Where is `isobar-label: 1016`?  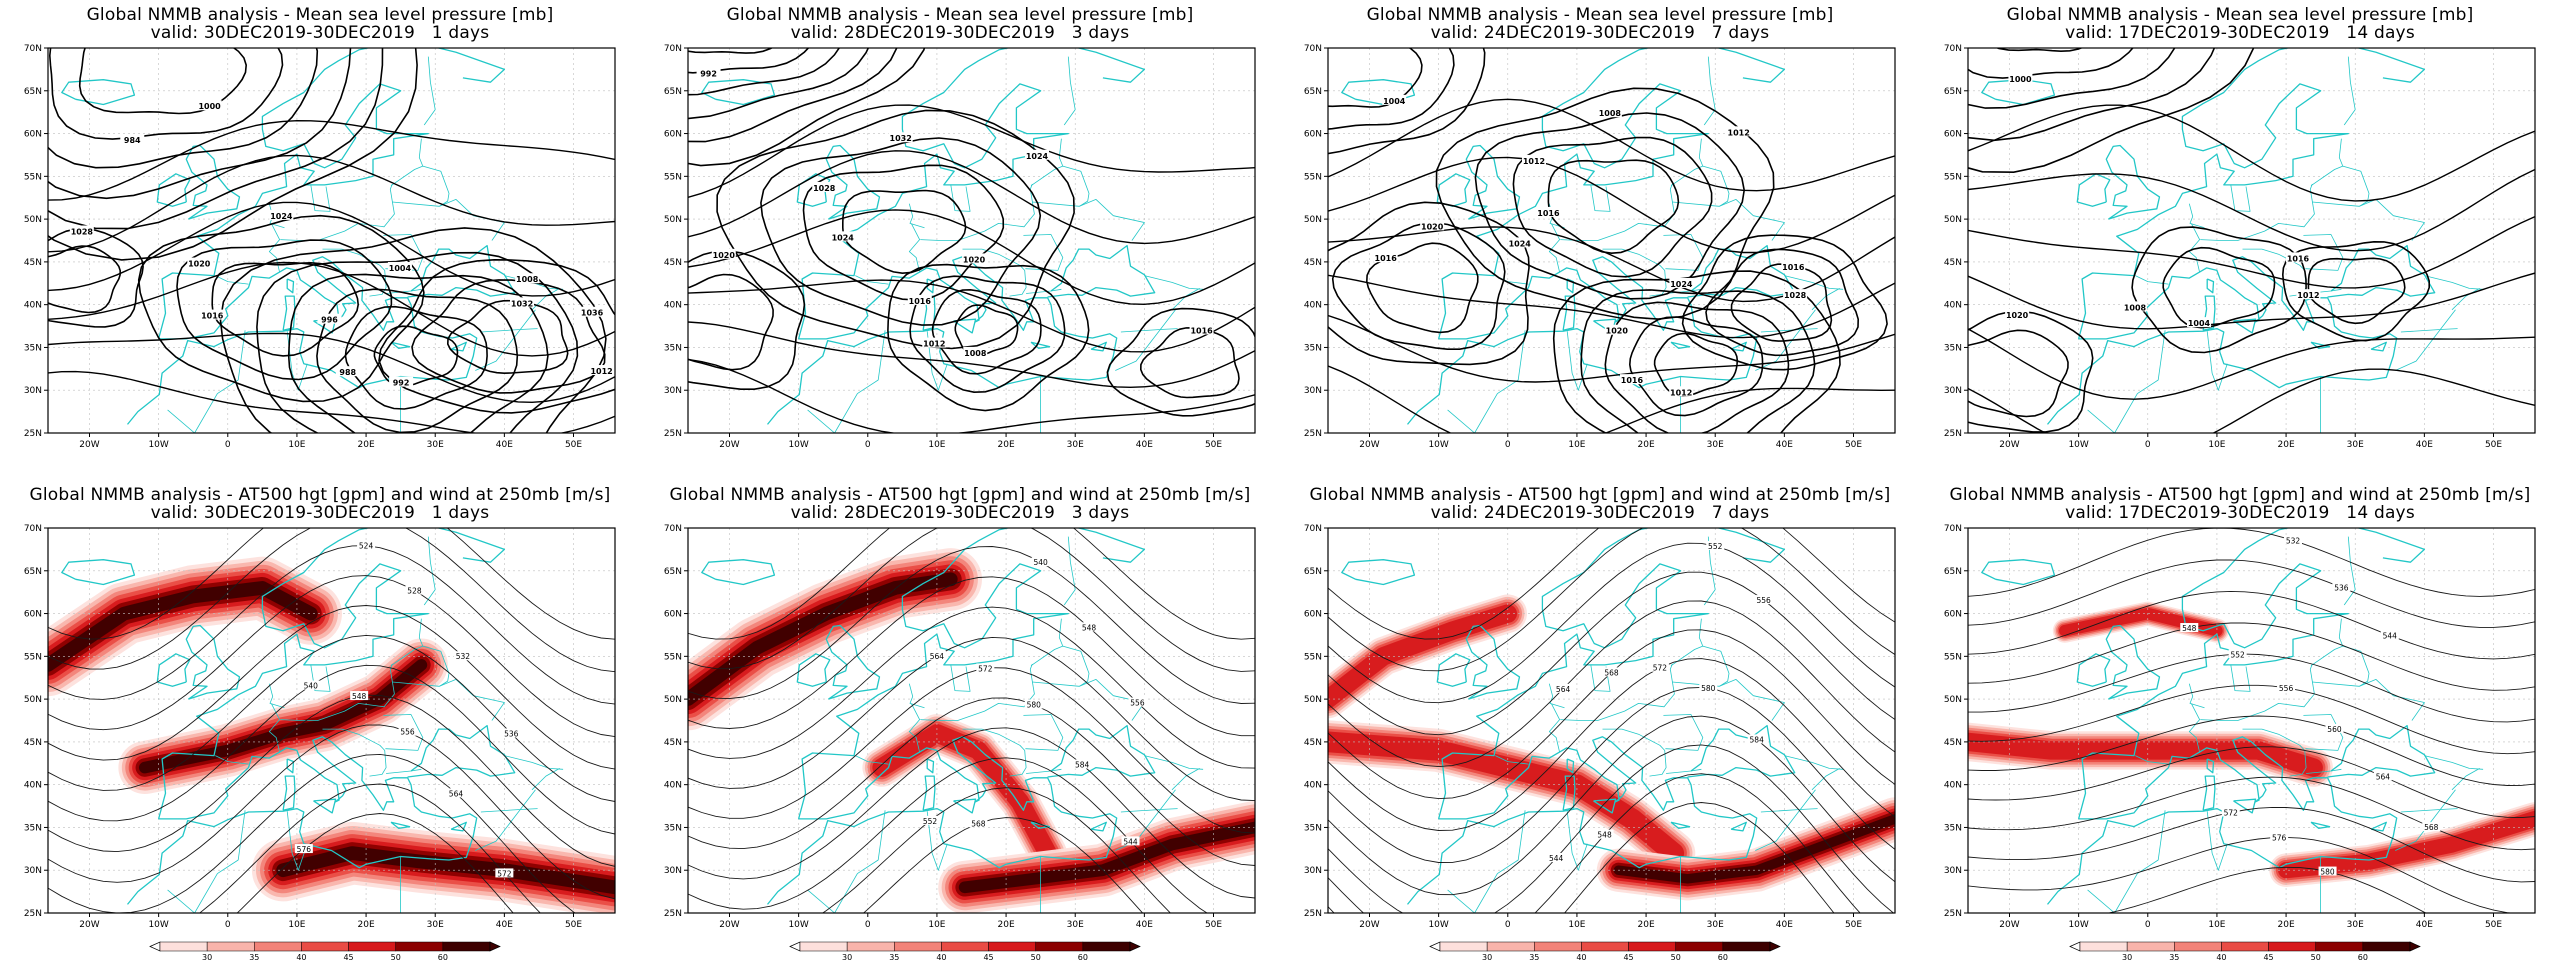 isobar-label: 1016 is located at coordinates (1201, 330).